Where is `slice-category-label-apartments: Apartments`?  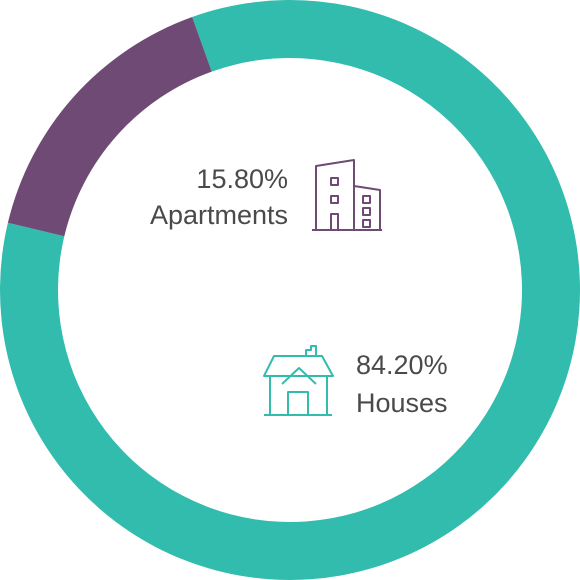 slice-category-label-apartments: Apartments is located at coordinates (219, 215).